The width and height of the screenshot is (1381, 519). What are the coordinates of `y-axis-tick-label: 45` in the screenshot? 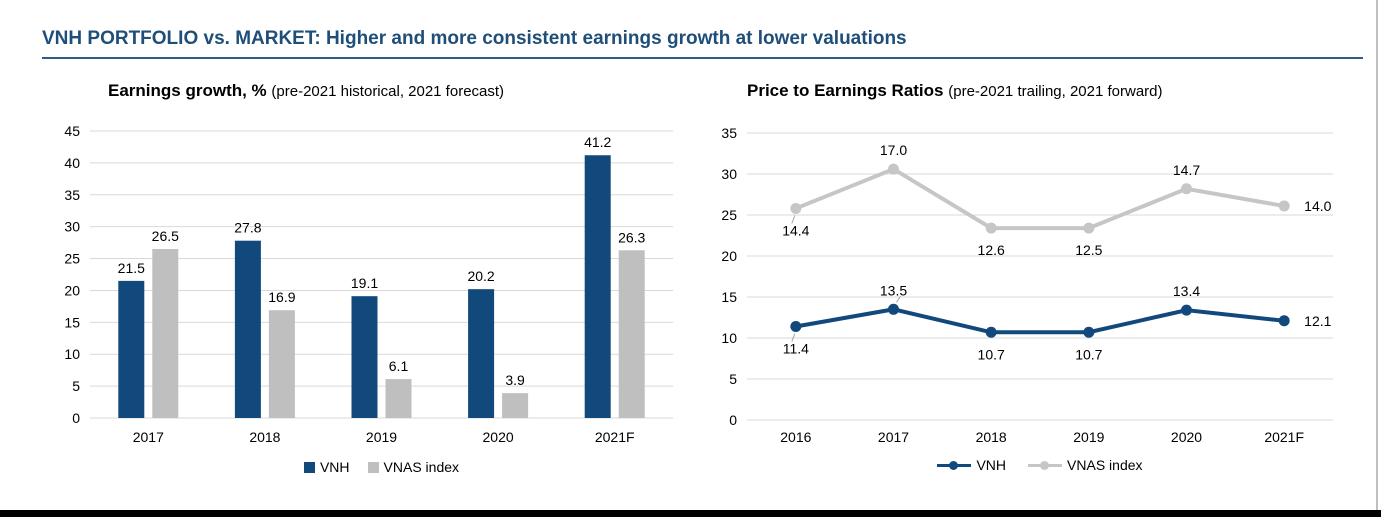 It's located at (72, 131).